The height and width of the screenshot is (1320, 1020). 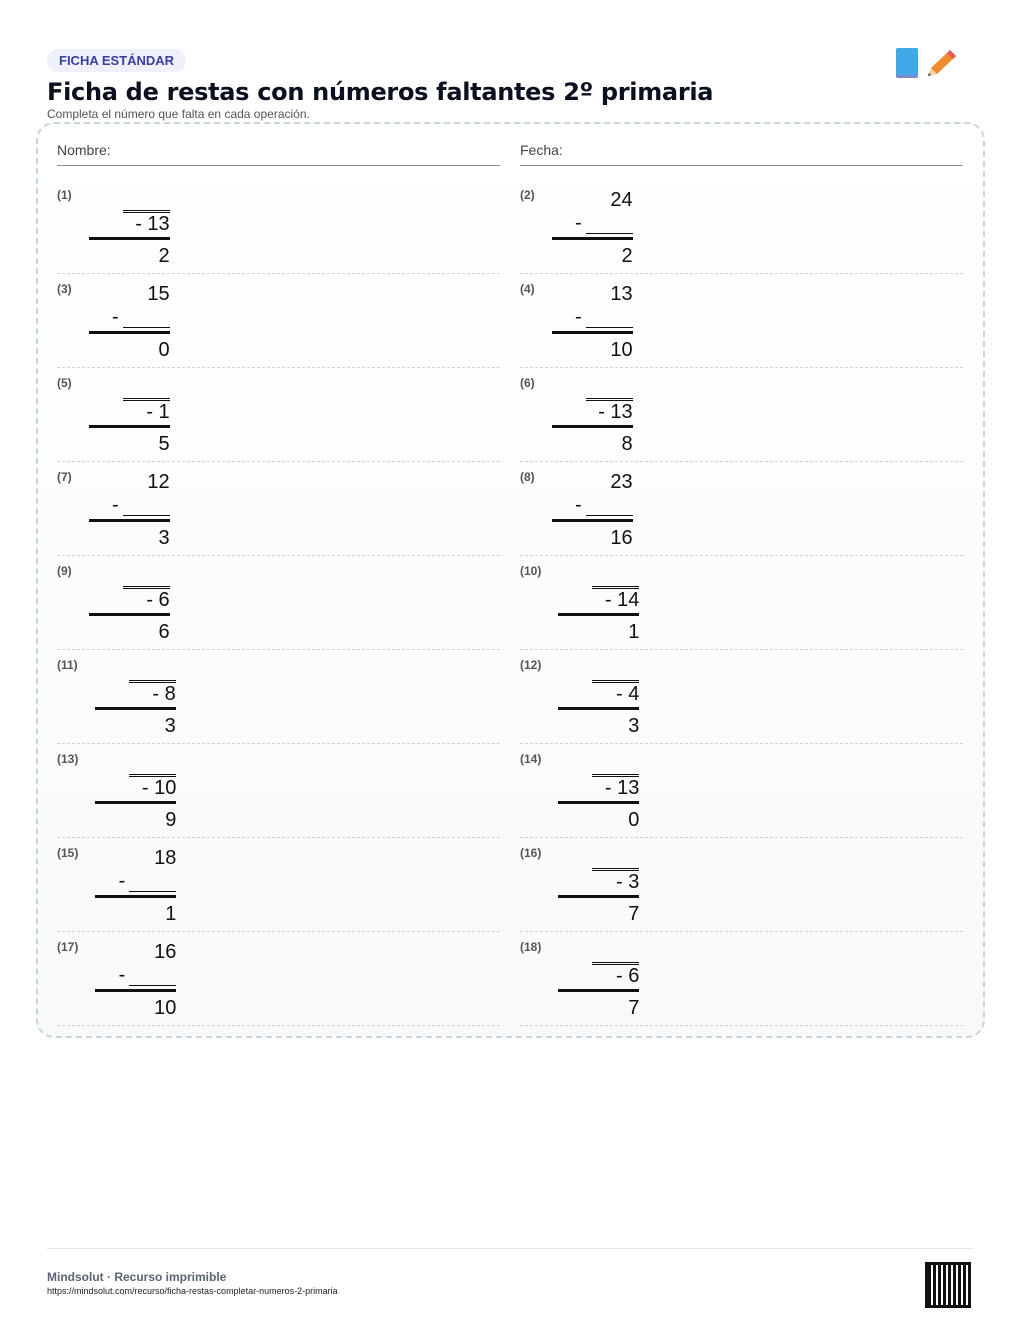 What do you see at coordinates (634, 882) in the screenshot?
I see `subtrahend-value: 3` at bounding box center [634, 882].